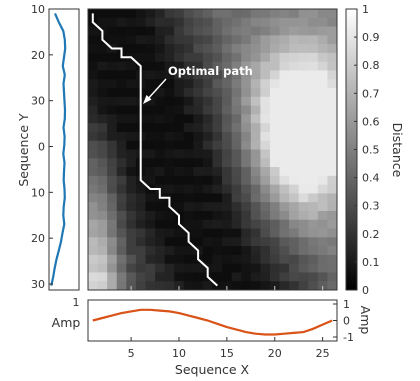 Image resolution: width=420 pixels, height=381 pixels. I want to click on annotation-arrow-head, so click(147, 99).